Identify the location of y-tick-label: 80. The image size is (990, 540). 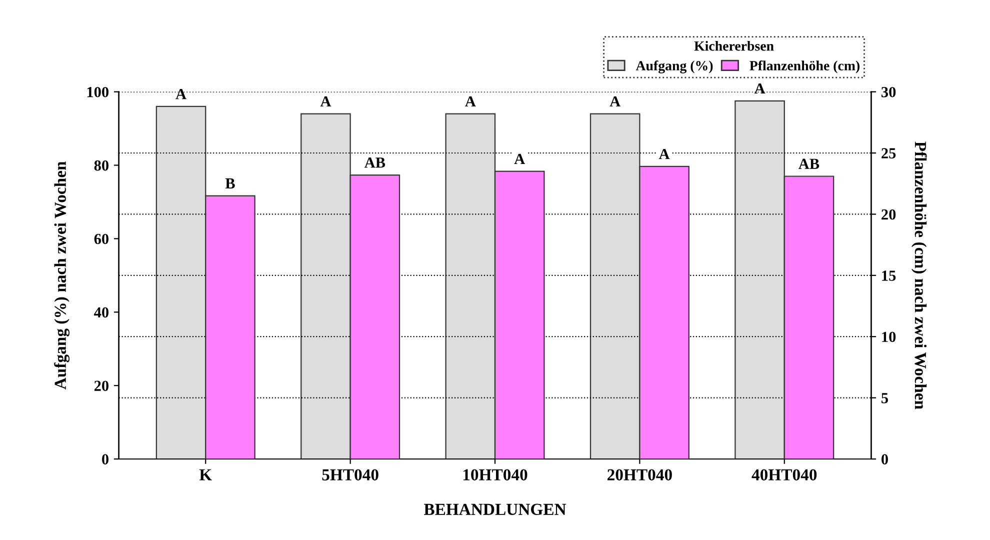
(101, 165).